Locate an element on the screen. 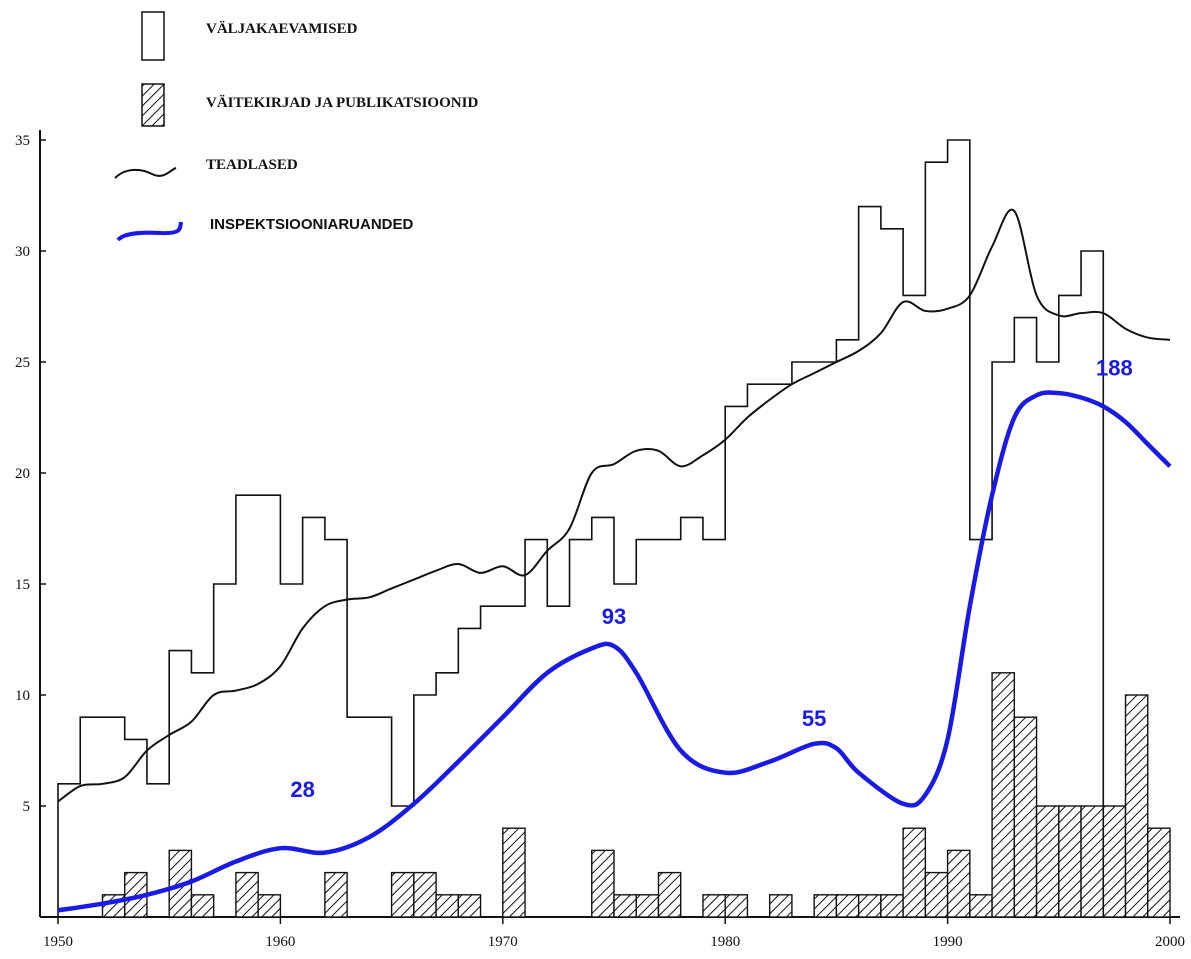  y-tick-label: 25 is located at coordinates (22, 363).